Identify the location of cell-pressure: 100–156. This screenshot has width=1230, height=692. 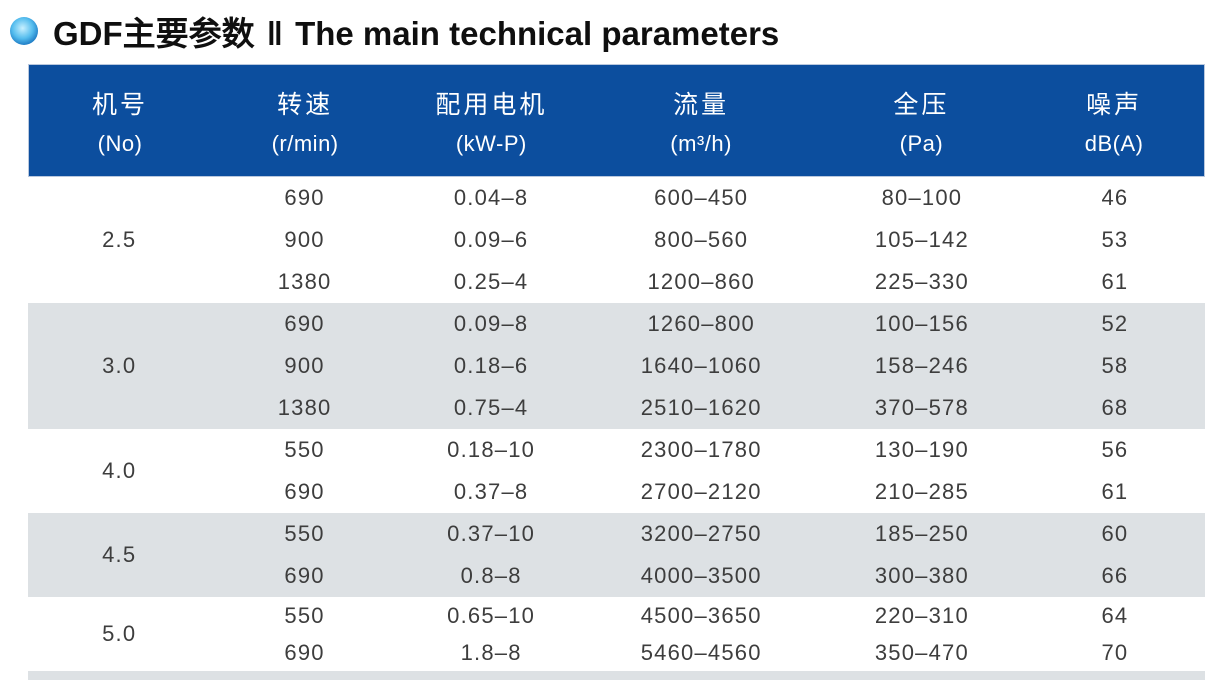
(921, 323).